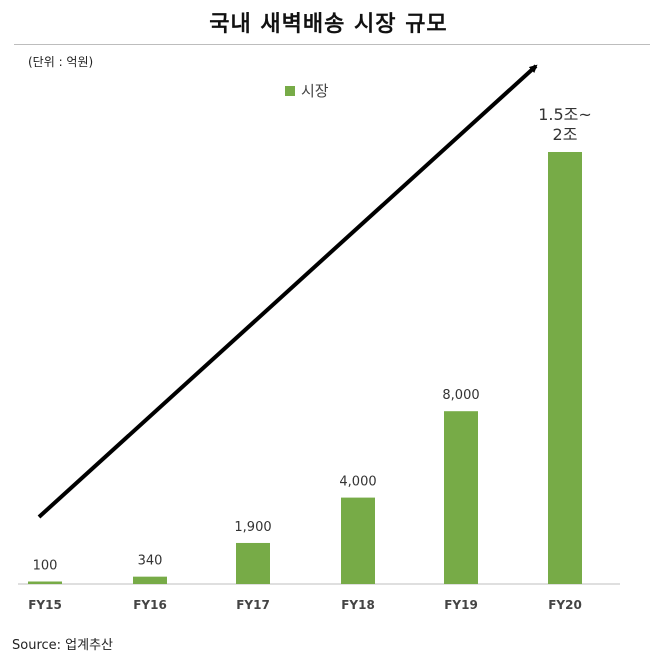  What do you see at coordinates (252, 527) in the screenshot?
I see `data-label: 1,900` at bounding box center [252, 527].